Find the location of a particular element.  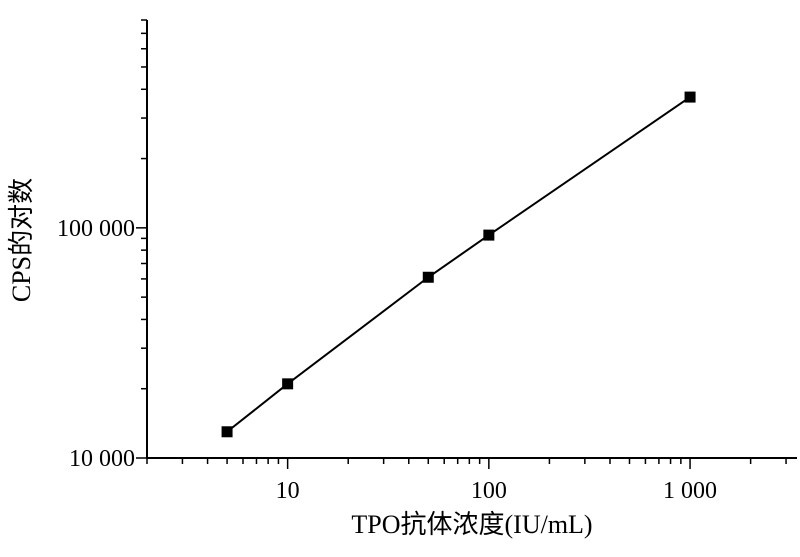

y-tick-label: 10 000 is located at coordinates (102, 459).